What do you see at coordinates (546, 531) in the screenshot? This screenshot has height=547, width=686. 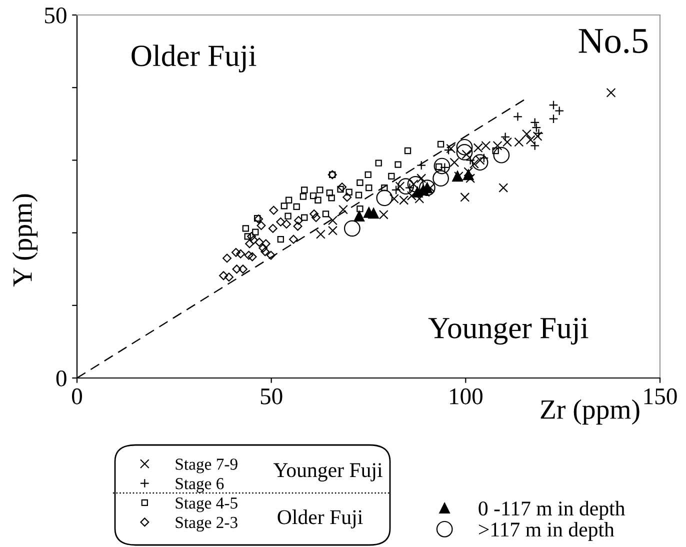 I see `legend-label: >117 m in depth` at bounding box center [546, 531].